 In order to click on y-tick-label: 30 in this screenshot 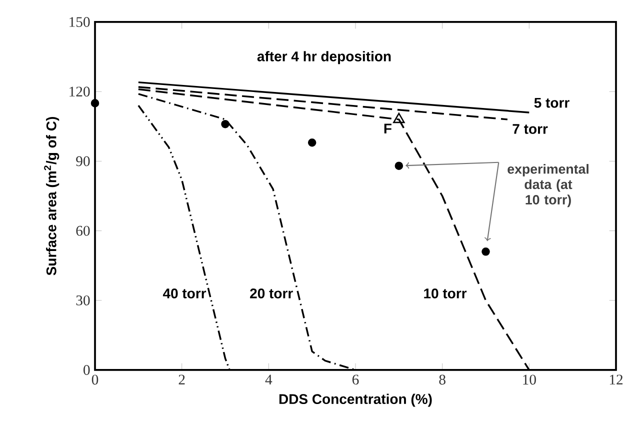, I will do `click(83, 300)`.